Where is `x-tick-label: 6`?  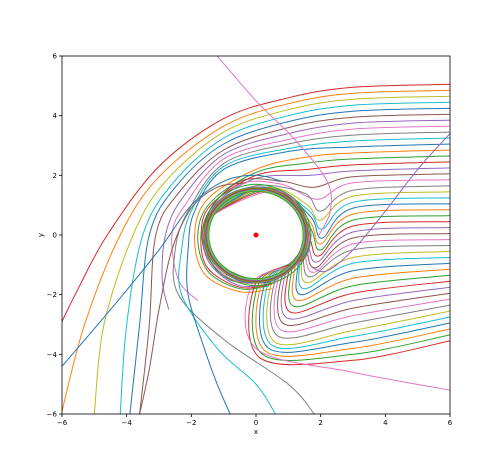
x-tick-label: 6 is located at coordinates (450, 423).